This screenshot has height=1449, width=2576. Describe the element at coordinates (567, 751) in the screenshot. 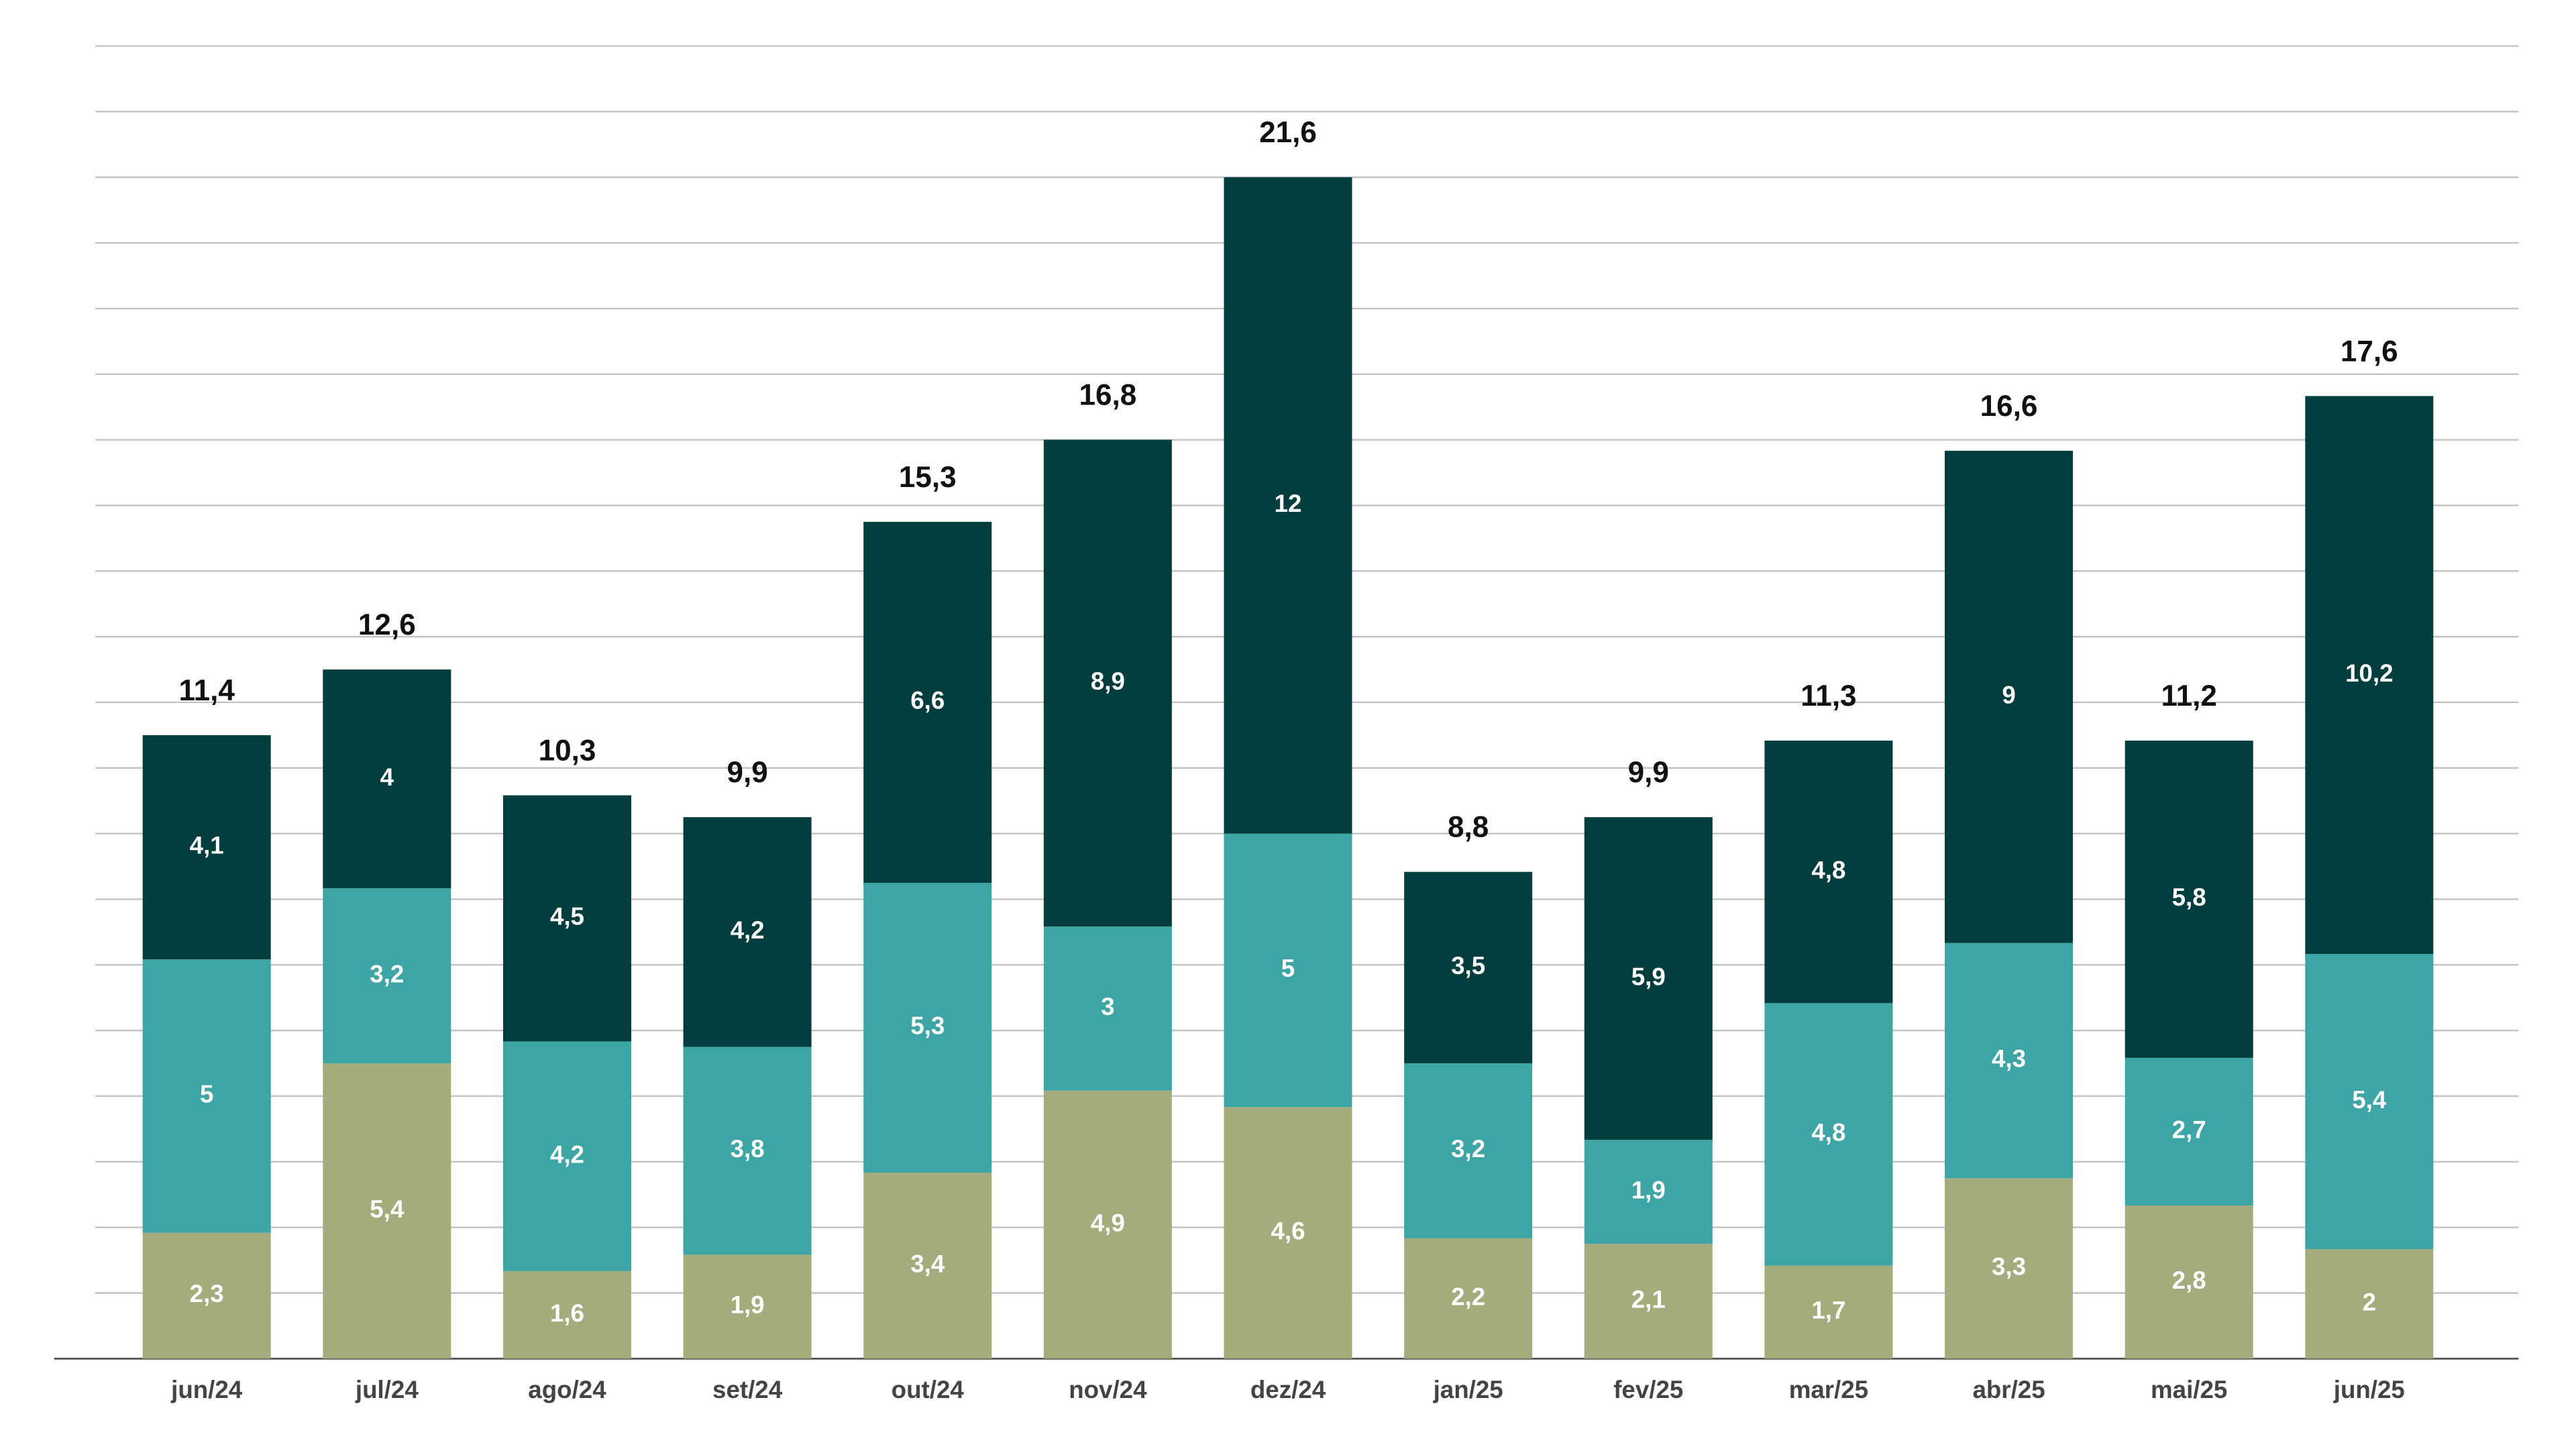

I see `total-label: 10,3` at that location.